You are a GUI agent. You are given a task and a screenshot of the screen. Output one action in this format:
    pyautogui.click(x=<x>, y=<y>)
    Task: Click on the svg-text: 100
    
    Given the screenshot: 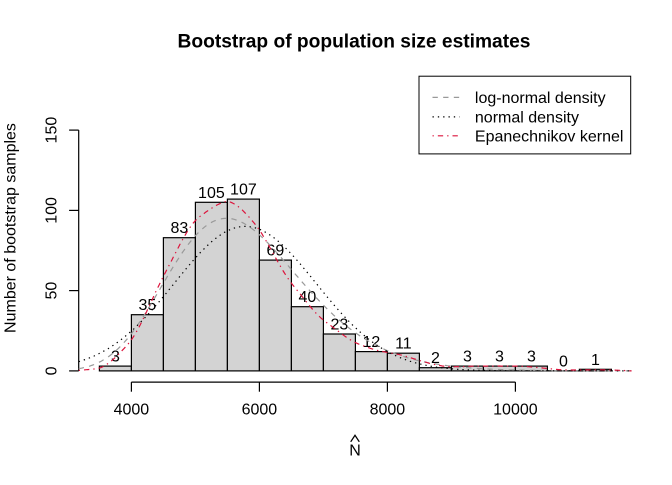 What is the action you would take?
    pyautogui.click(x=52, y=210)
    